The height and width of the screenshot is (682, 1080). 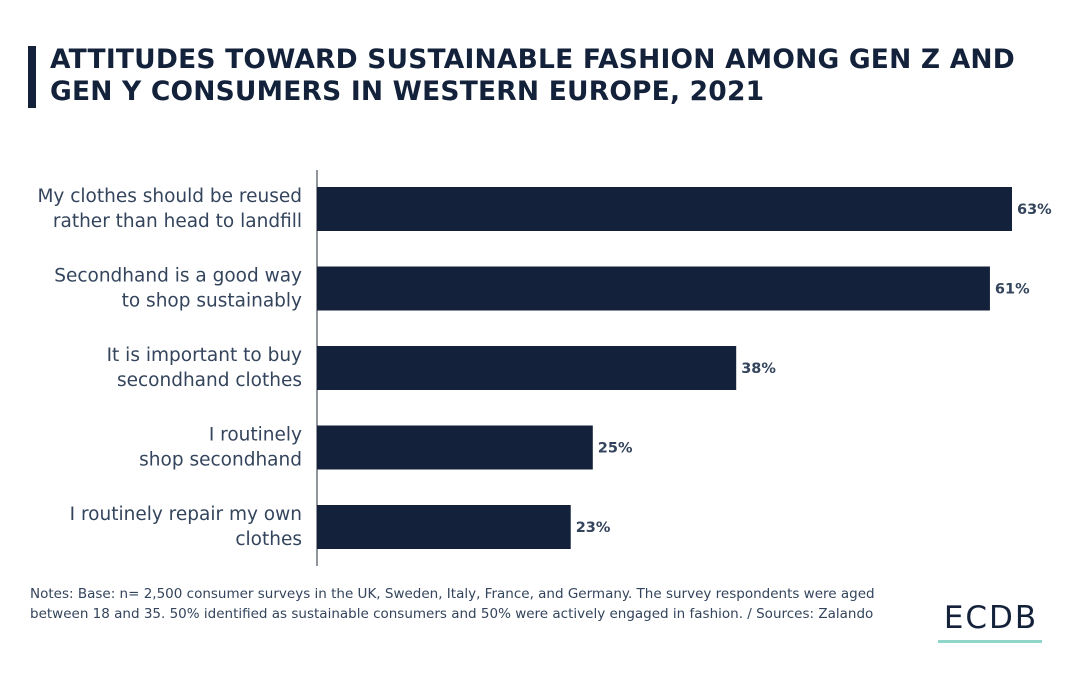 What do you see at coordinates (186, 527) in the screenshot?
I see `category-label-5: I routinely repair my own clothes` at bounding box center [186, 527].